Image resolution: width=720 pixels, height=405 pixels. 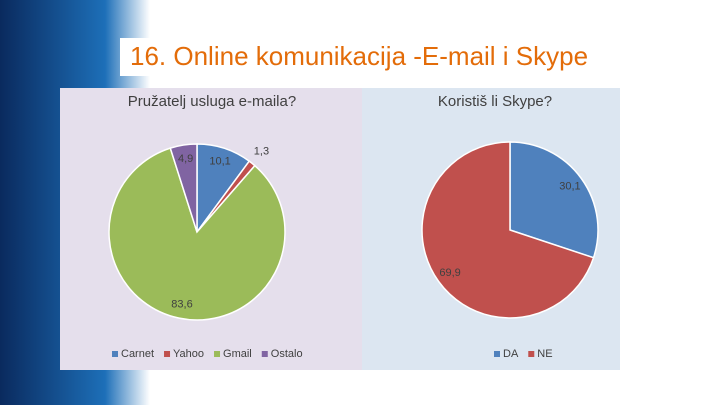 What do you see at coordinates (212, 101) in the screenshot?
I see `chart-title: Pružatelj usluga e-maila?` at bounding box center [212, 101].